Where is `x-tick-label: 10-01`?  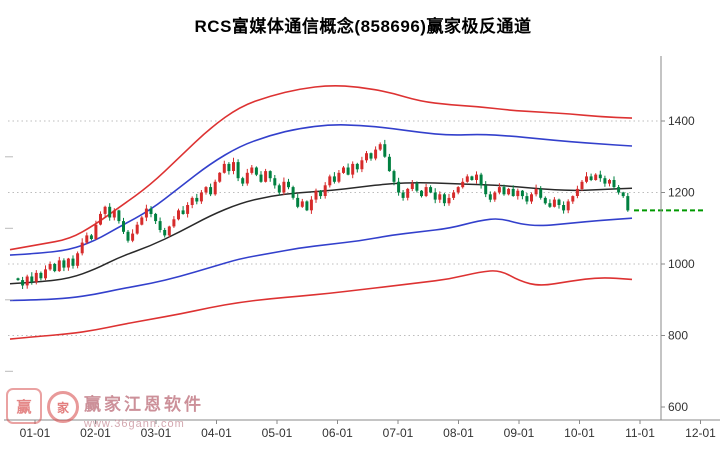
x-tick-label: 10-01 is located at coordinates (579, 433).